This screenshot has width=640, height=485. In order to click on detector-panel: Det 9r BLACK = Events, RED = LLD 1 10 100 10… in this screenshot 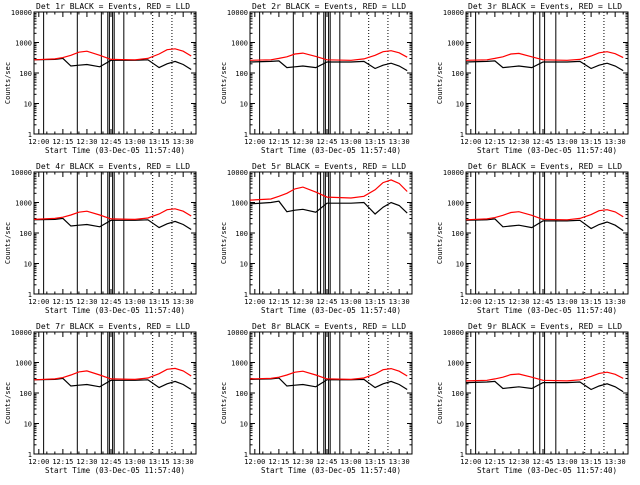, I will do `click(532, 398)`.